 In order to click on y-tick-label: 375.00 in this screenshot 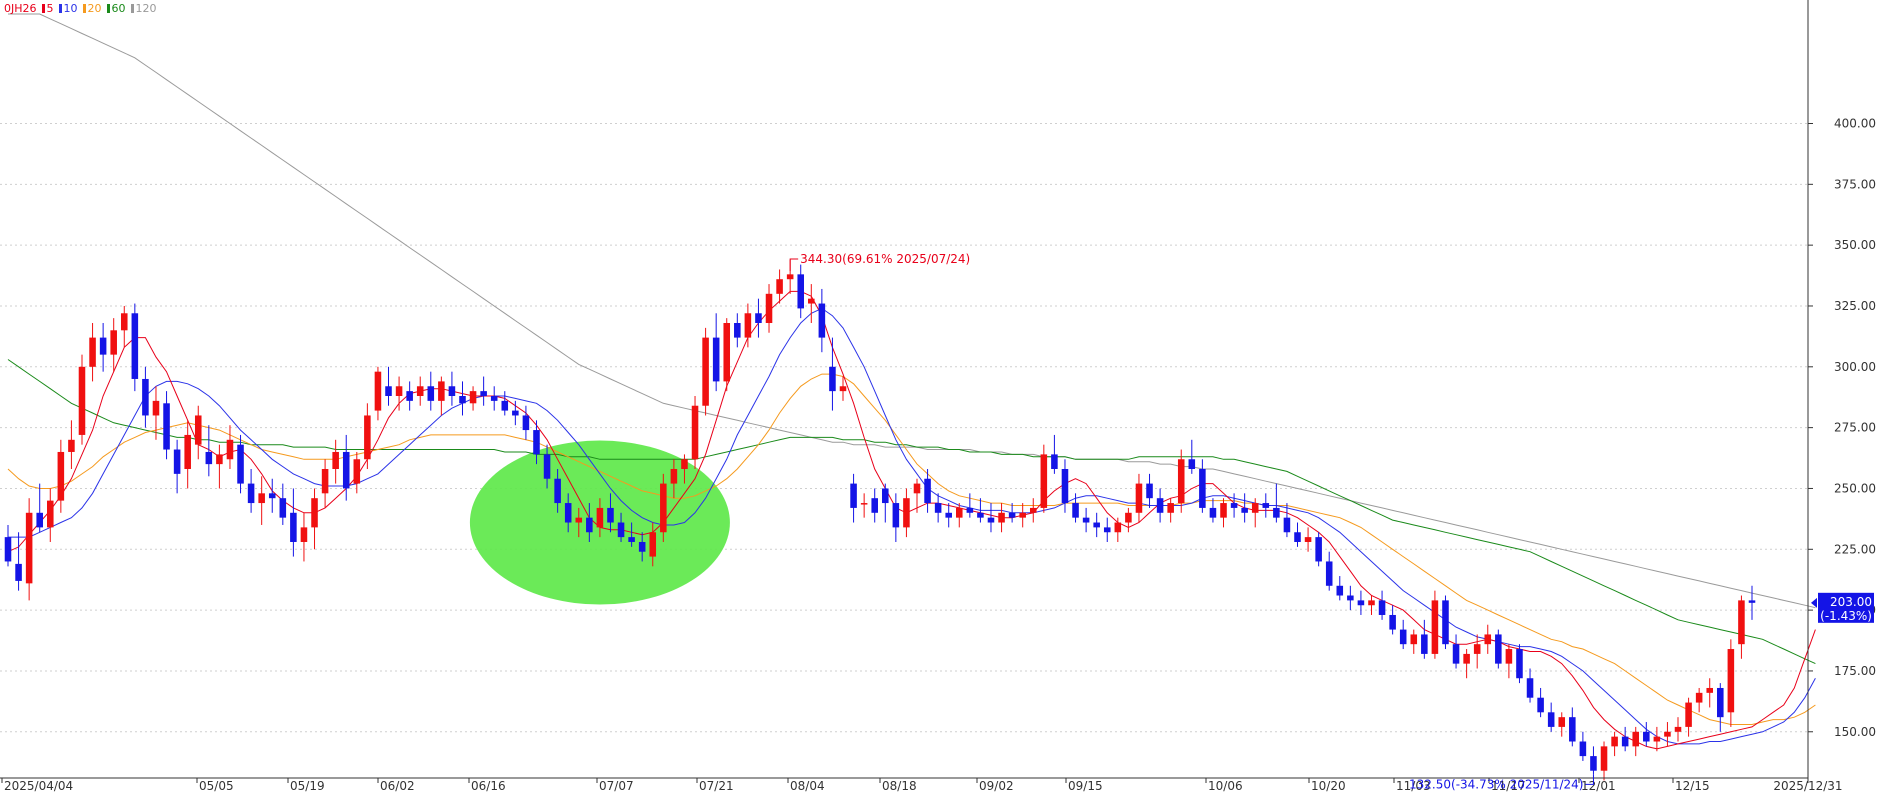, I will do `click(1855, 184)`.